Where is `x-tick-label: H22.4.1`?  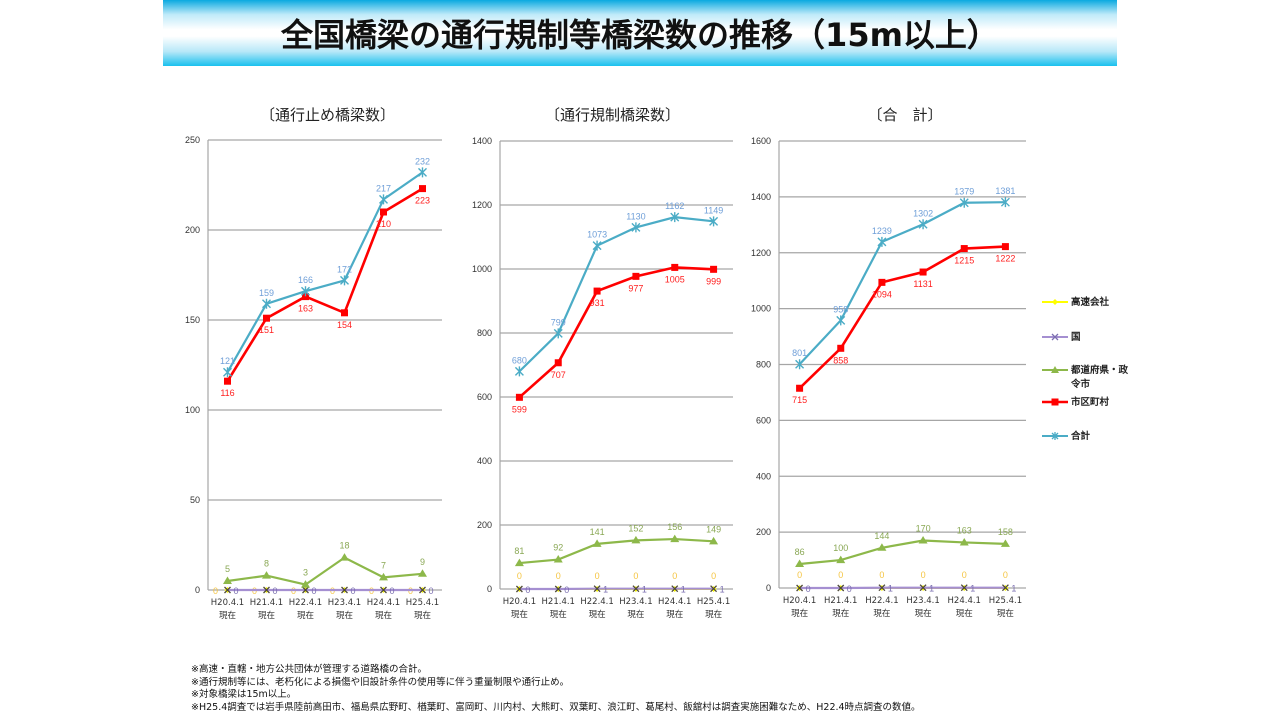 x-tick-label: H22.4.1 is located at coordinates (305, 603).